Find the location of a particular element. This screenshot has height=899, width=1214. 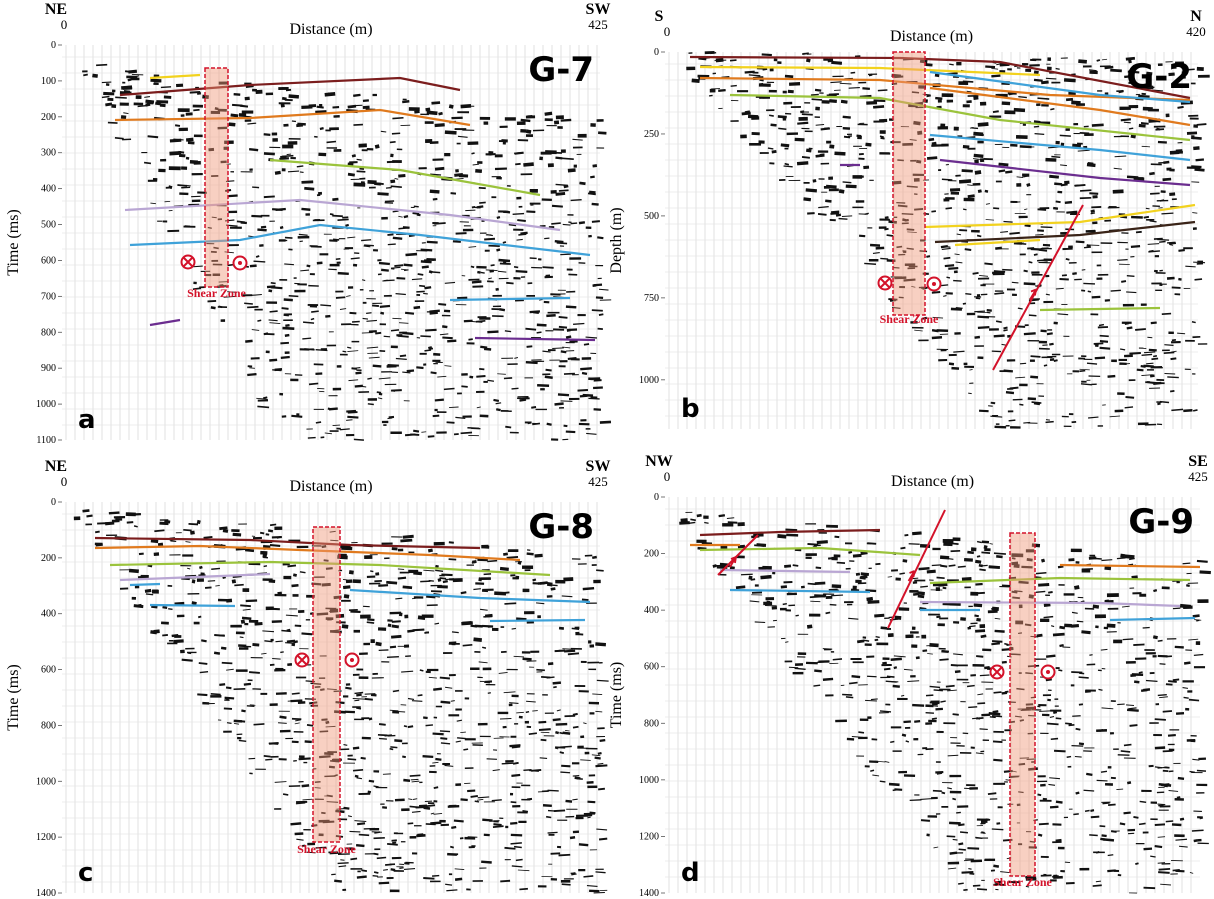

y-tick-label: 300 is located at coordinates (48, 153).